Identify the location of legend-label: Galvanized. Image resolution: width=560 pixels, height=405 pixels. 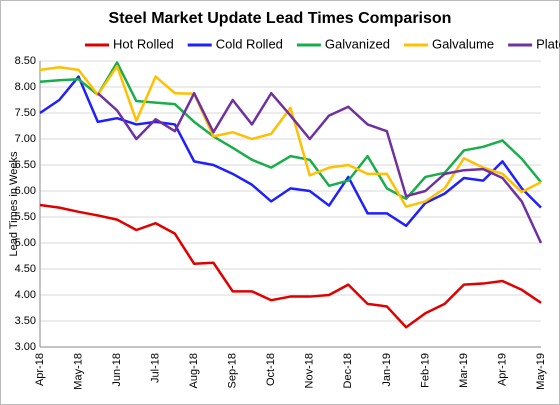
(357, 43).